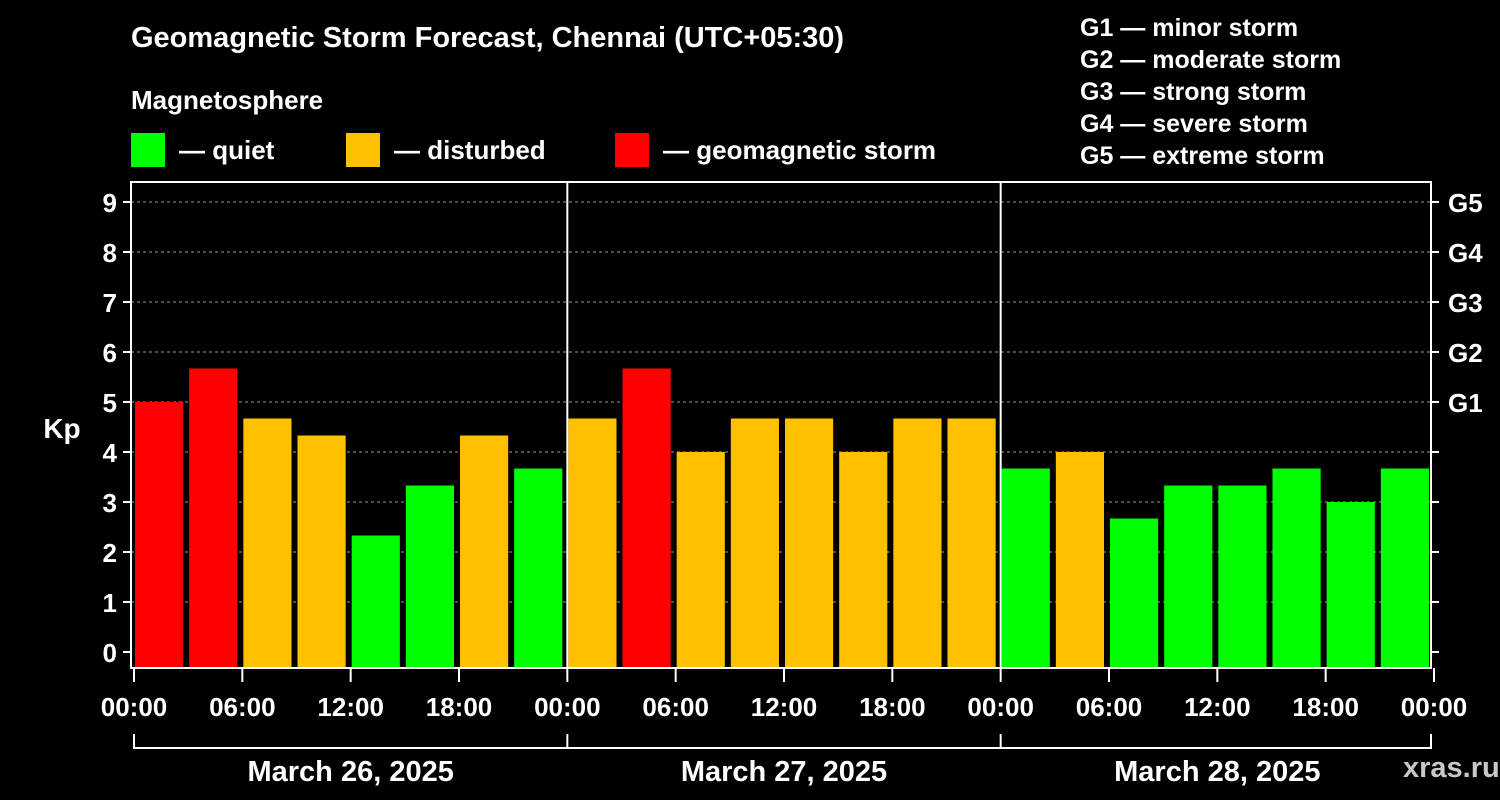  What do you see at coordinates (110, 203) in the screenshot?
I see `y-tick-label: 9` at bounding box center [110, 203].